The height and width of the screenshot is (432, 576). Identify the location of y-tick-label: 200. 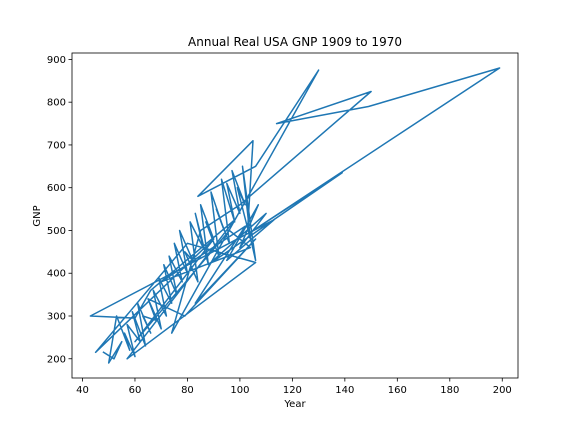
(56, 359).